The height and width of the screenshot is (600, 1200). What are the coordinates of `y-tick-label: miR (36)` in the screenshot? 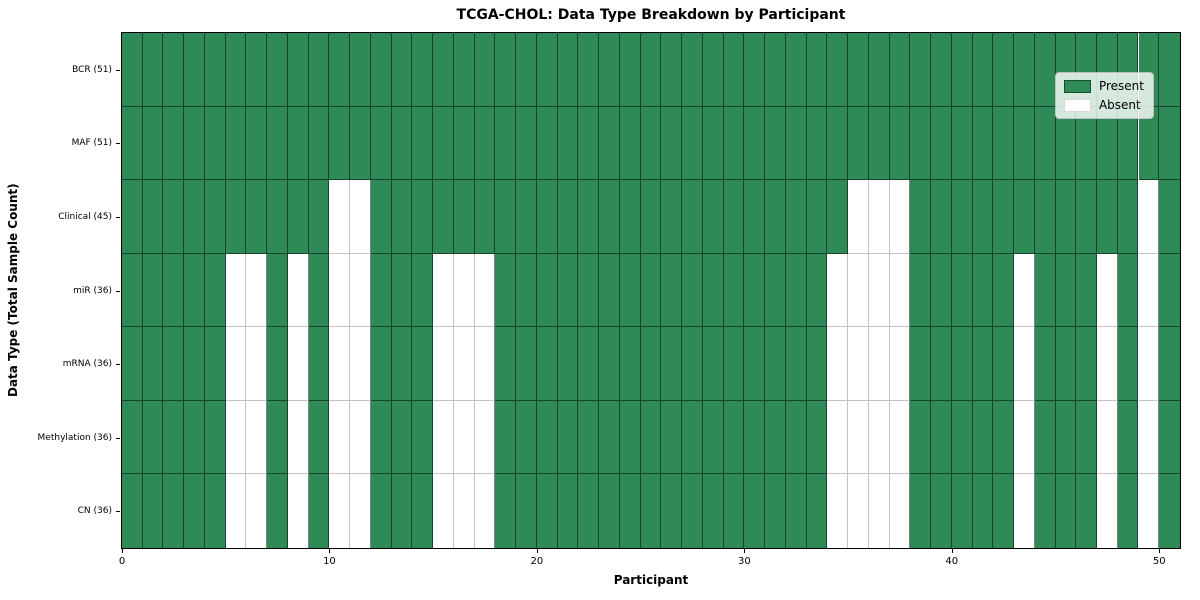 It's located at (92, 290).